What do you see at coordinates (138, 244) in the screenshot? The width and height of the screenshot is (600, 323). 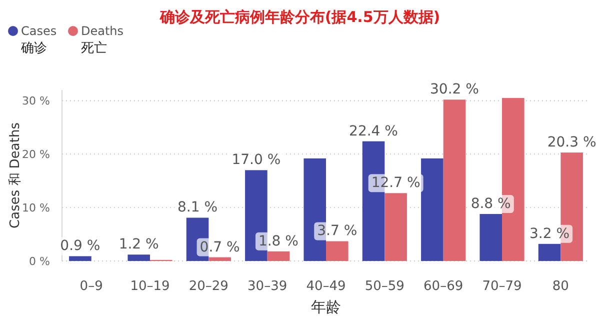 I see `data-label: 1.2 %` at bounding box center [138, 244].